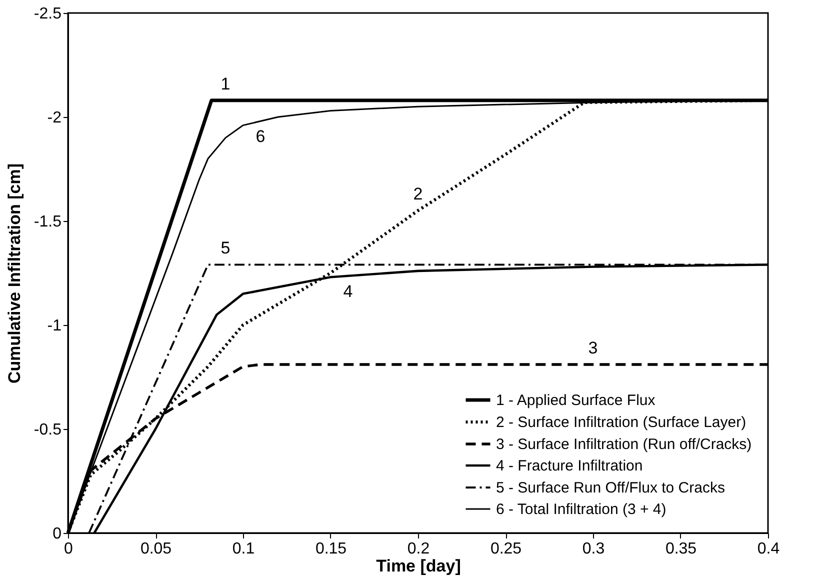  What do you see at coordinates (261, 136) in the screenshot?
I see `annotation: 6` at bounding box center [261, 136].